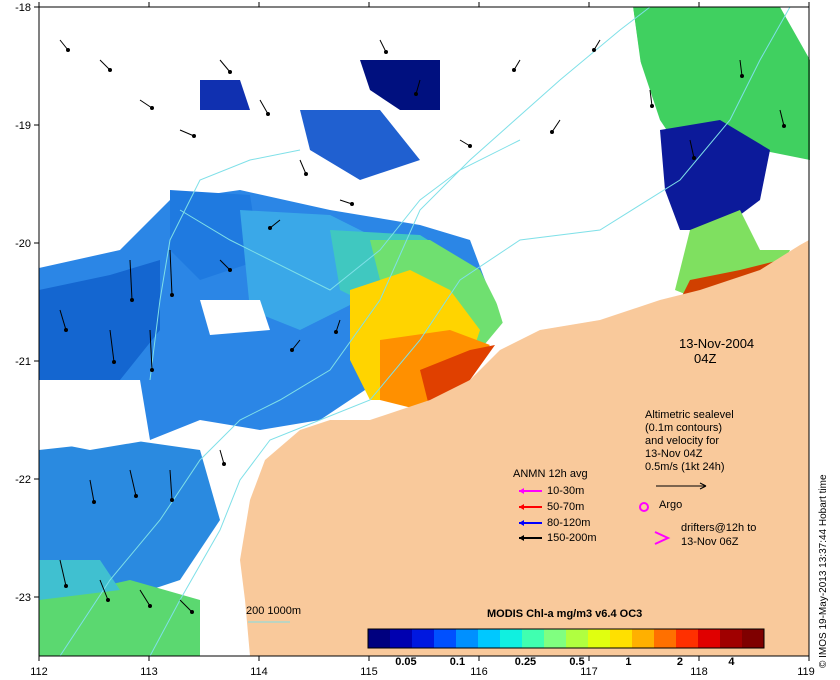 This screenshot has width=840, height=680. Describe the element at coordinates (685, 467) in the screenshot. I see `sealevel-note-line: 0.5m/s (1kt 24h)` at that location.